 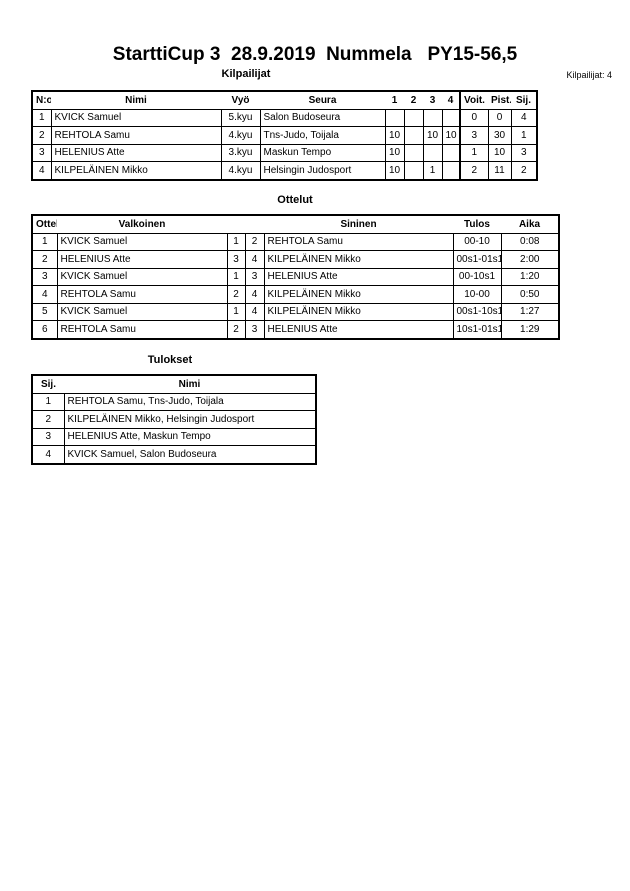 I want to click on table-cell: 1:27, so click(x=530, y=311).